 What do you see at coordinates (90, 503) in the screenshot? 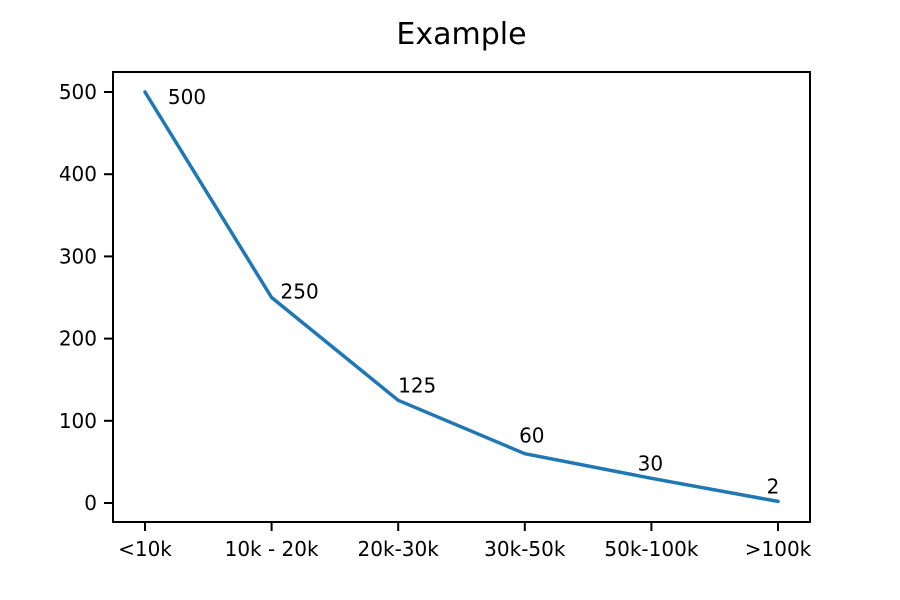
I see `y-axis-tick-label: 0` at bounding box center [90, 503].